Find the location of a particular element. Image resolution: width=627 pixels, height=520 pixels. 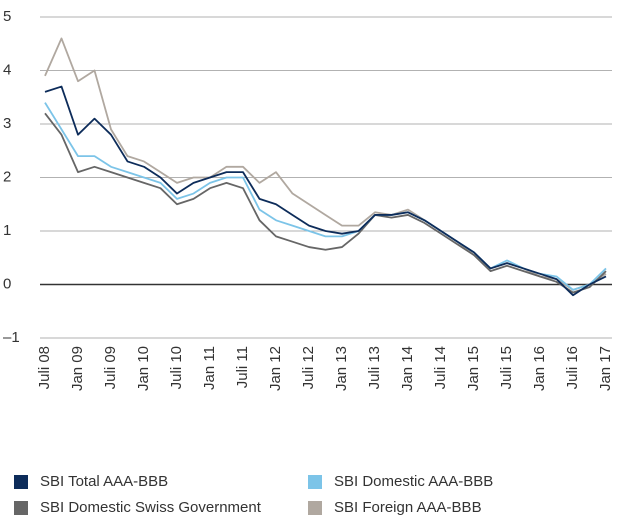

x-tick-label: Jan 16 is located at coordinates (539, 368).